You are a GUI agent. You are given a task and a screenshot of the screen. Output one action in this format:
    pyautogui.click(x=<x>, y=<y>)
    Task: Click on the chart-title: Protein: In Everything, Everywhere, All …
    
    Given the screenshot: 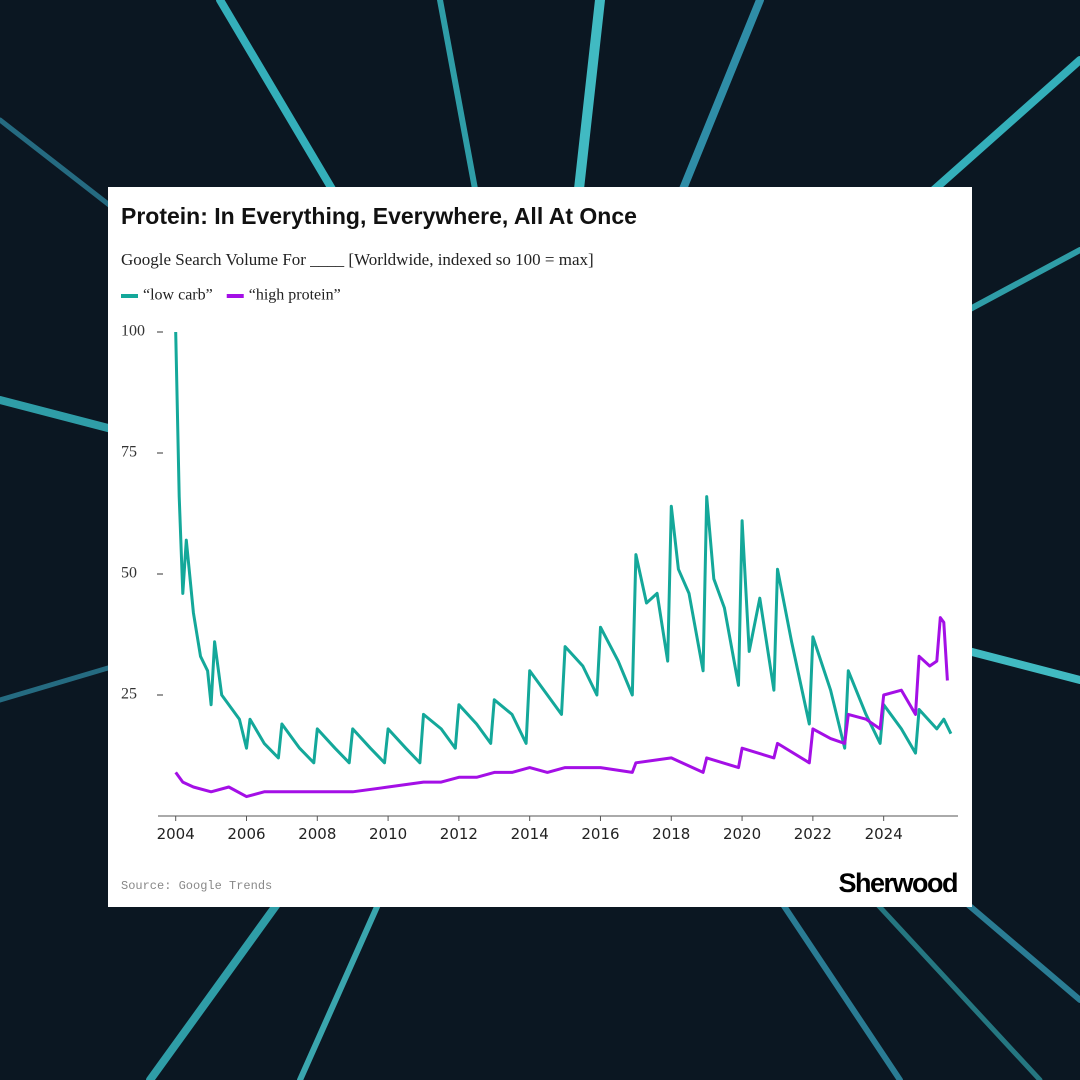 What is the action you would take?
    pyautogui.click(x=379, y=216)
    